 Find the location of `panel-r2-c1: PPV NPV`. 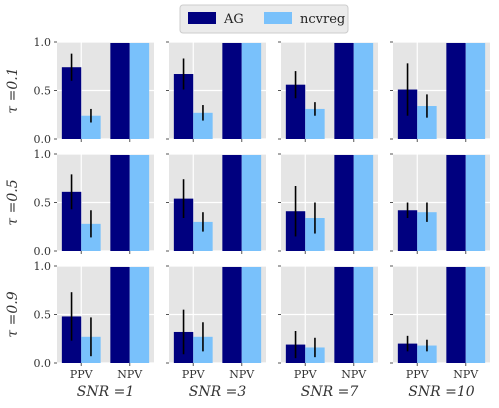

panel-r2-c1: PPV NPV is located at coordinates (216, 323).